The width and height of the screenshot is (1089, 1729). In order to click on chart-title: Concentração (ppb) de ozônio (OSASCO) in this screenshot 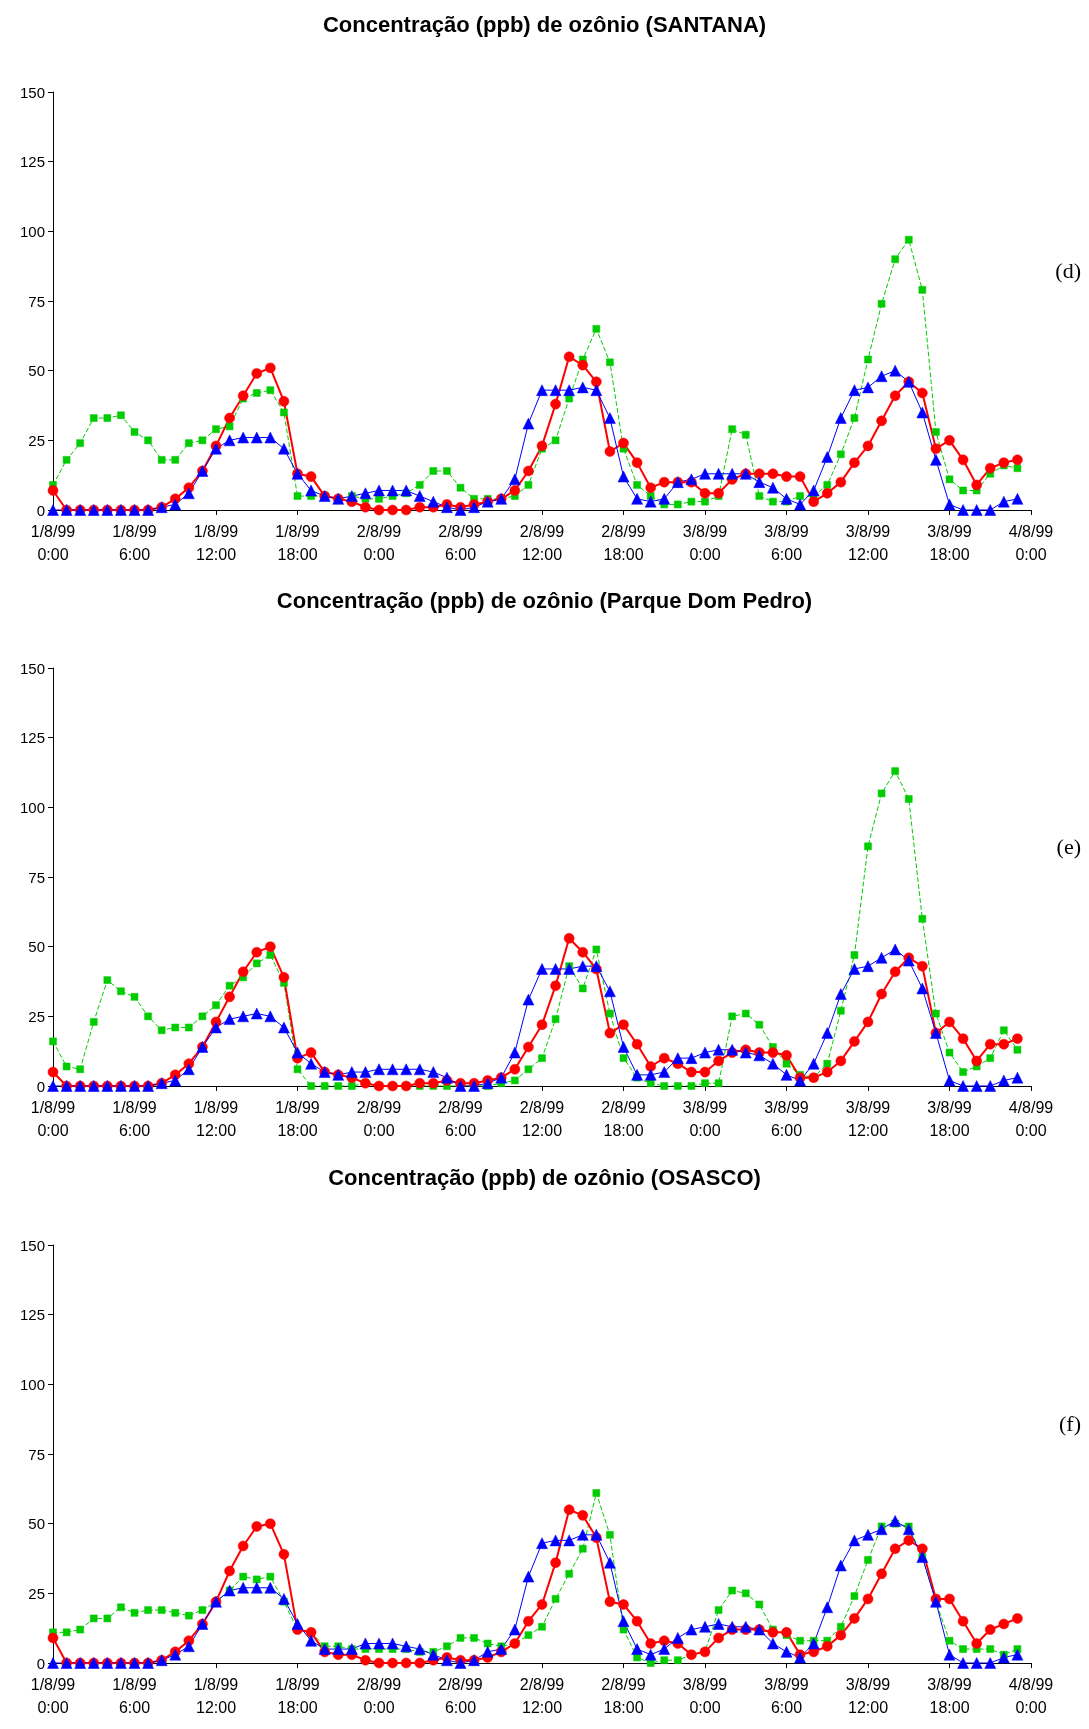, I will do `click(544, 1177)`.